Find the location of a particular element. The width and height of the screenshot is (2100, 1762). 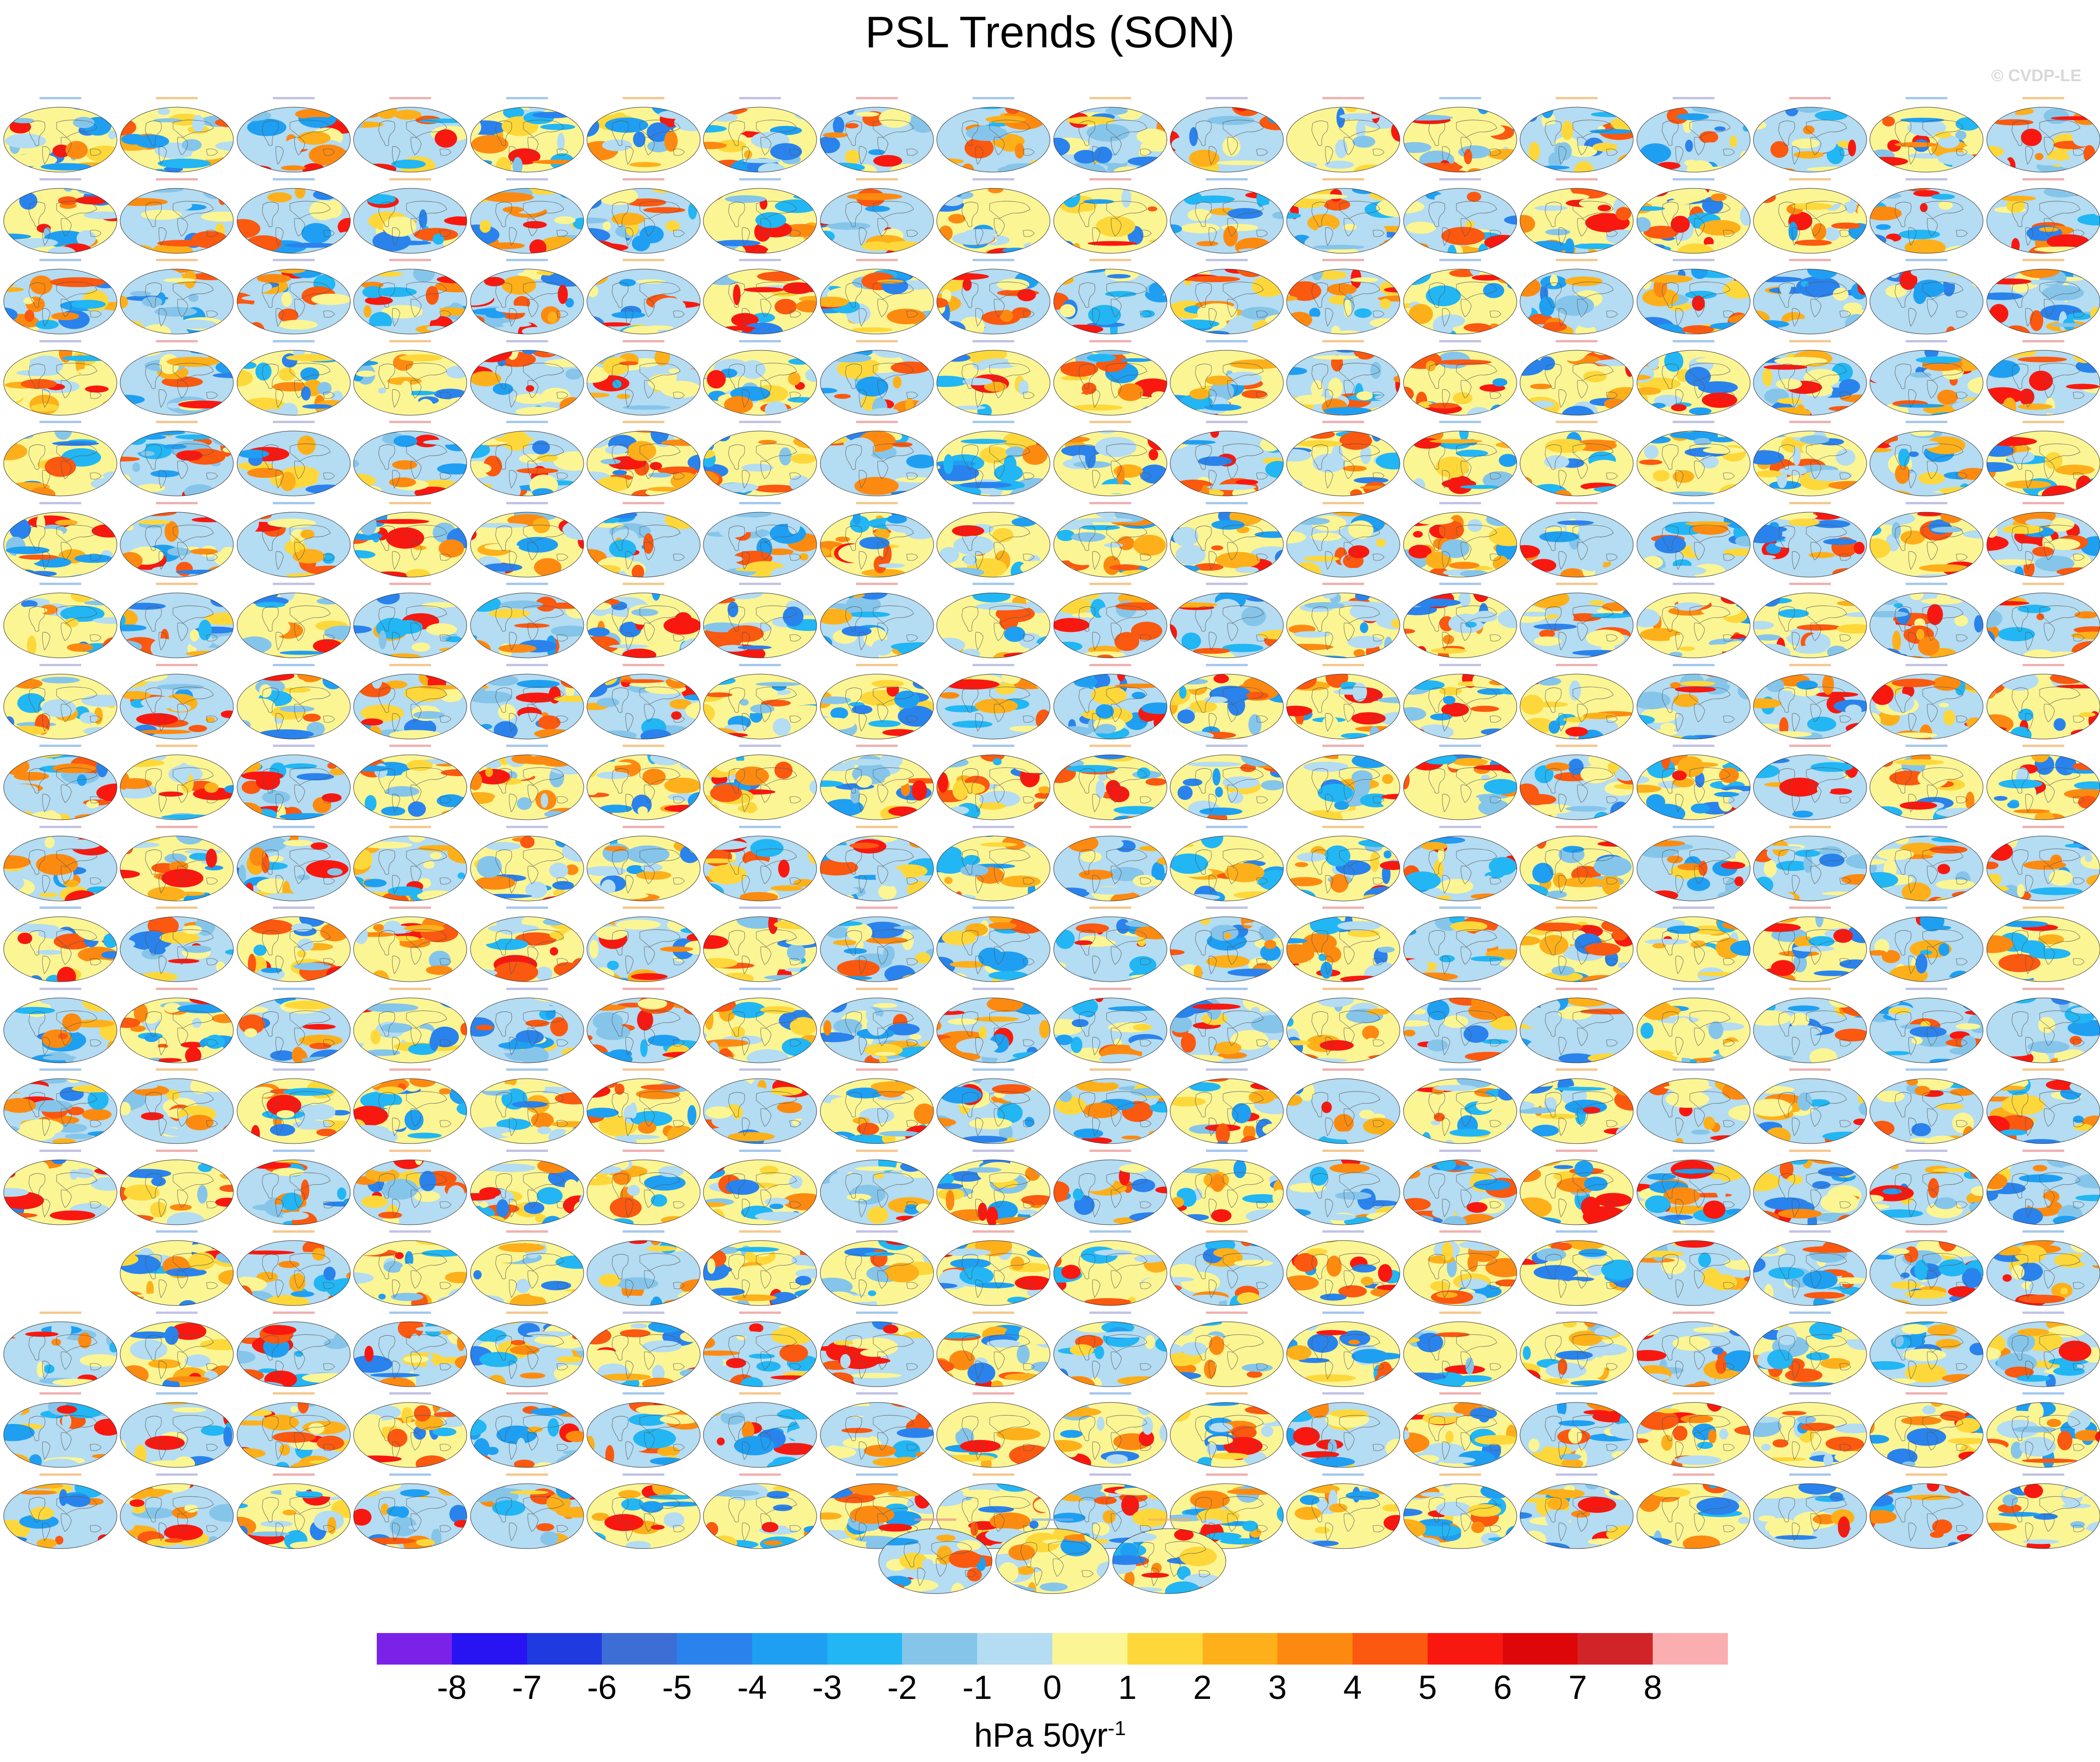

colorbar-tick-label: 1 is located at coordinates (1127, 1687).